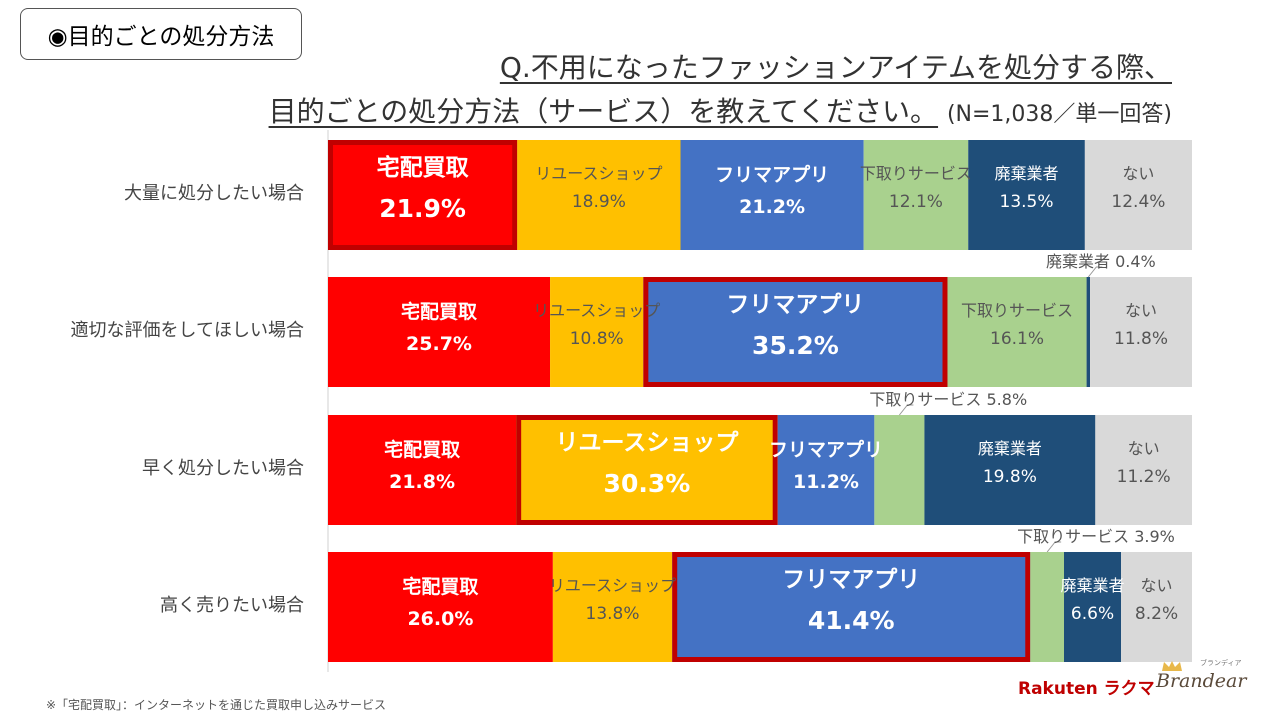  What do you see at coordinates (422, 481) in the screenshot?
I see `segment-value: 21.8%` at bounding box center [422, 481].